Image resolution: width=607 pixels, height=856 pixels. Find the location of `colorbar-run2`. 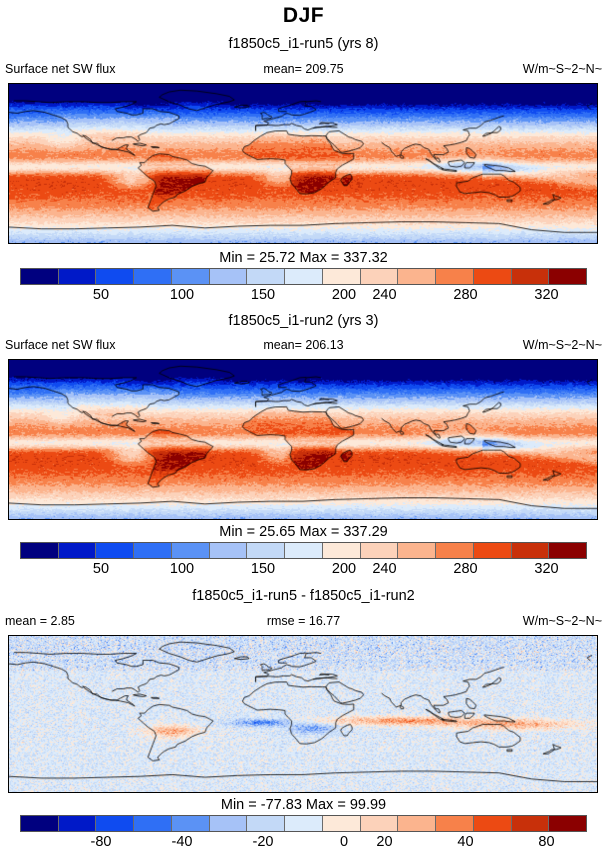

colorbar-run2 is located at coordinates (303, 550).